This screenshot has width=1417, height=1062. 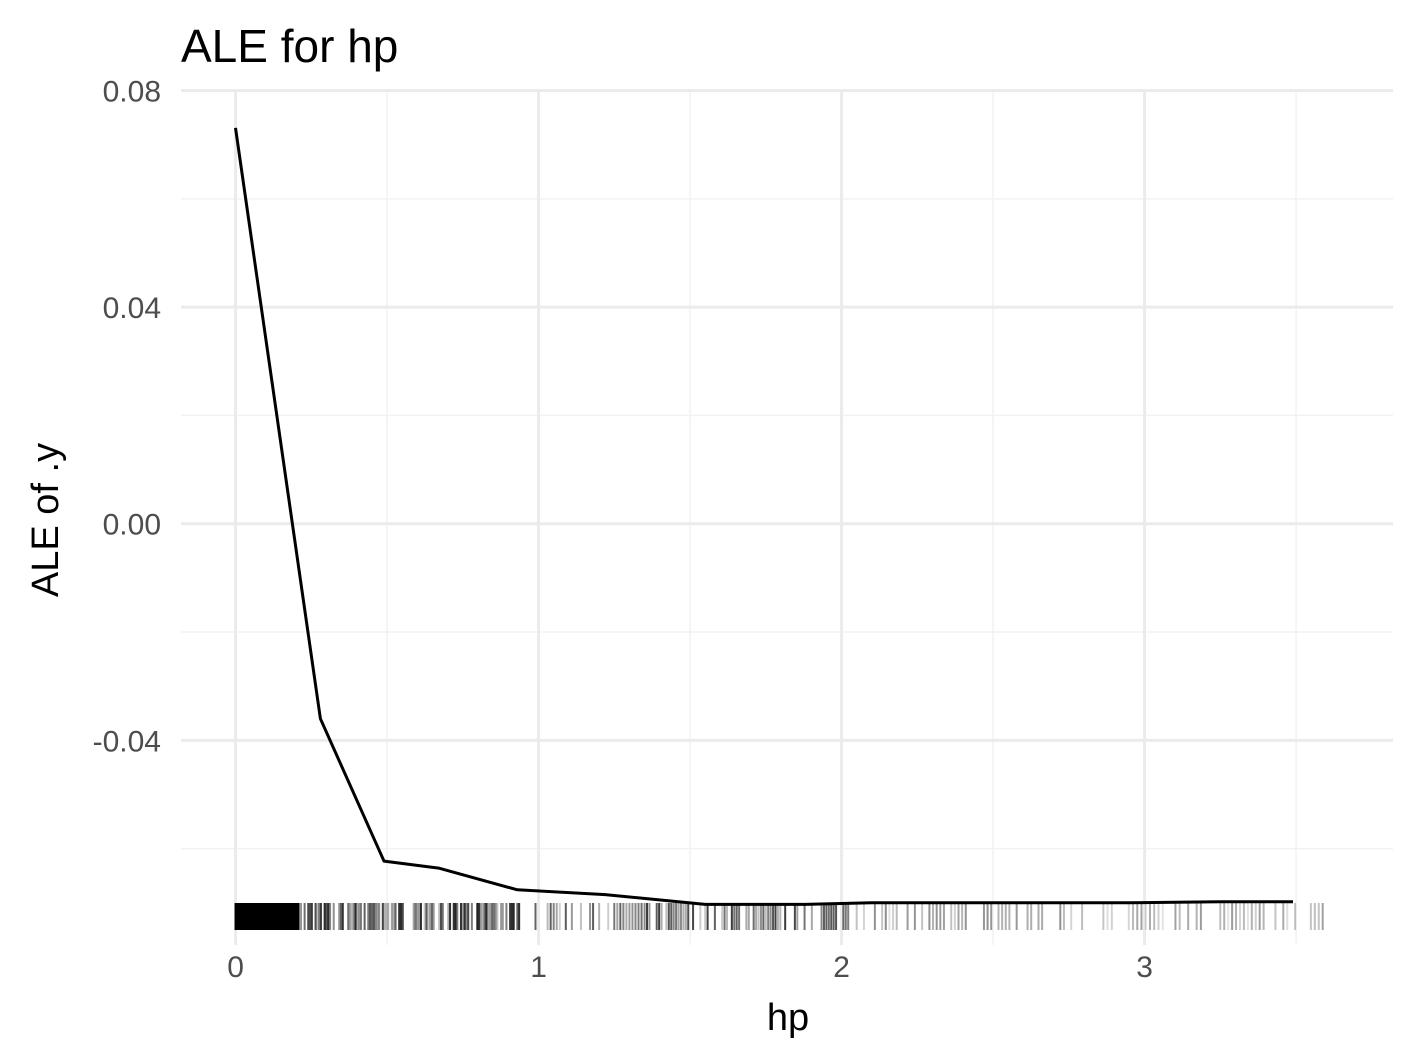 What do you see at coordinates (46, 520) in the screenshot?
I see `y-axis-title: ALE of .y` at bounding box center [46, 520].